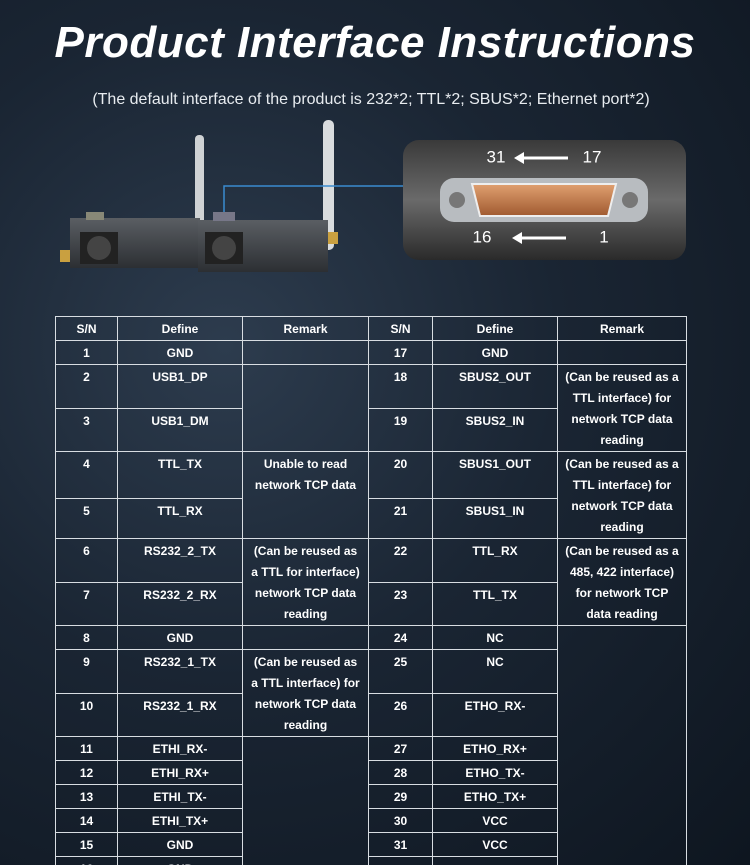 This screenshot has width=750, height=865. What do you see at coordinates (86, 560) in the screenshot?
I see `sn-cell: 6` at bounding box center [86, 560].